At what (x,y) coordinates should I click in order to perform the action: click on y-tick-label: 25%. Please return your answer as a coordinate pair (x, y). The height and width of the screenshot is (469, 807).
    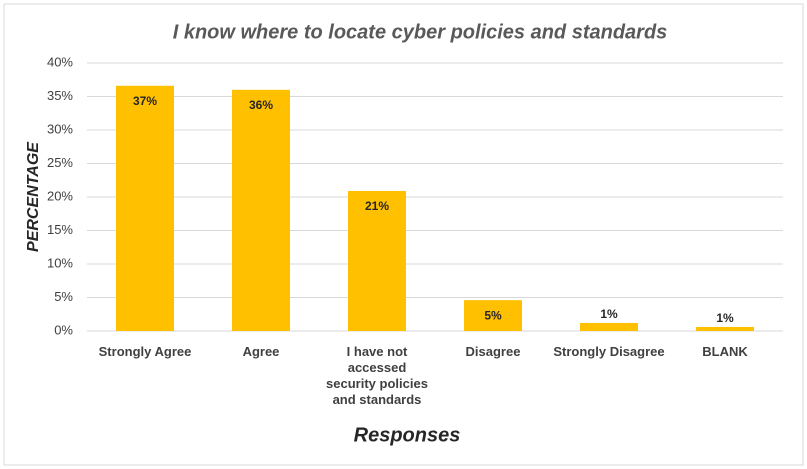
    Looking at the image, I should click on (60, 162).